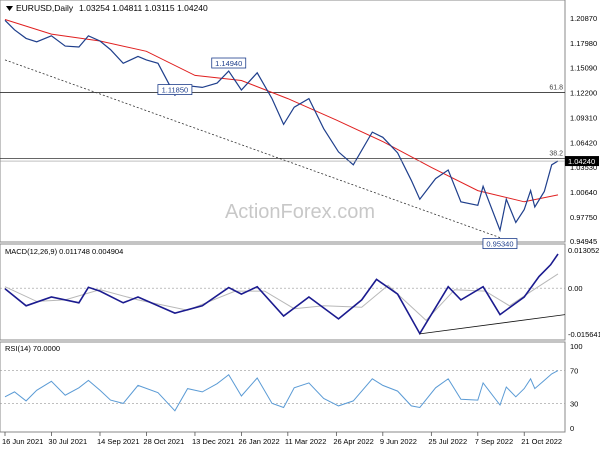 Image resolution: width=600 pixels, height=450 pixels. What do you see at coordinates (45, 8) in the screenshot?
I see `symbol-label: EURUSD,Daily` at bounding box center [45, 8].